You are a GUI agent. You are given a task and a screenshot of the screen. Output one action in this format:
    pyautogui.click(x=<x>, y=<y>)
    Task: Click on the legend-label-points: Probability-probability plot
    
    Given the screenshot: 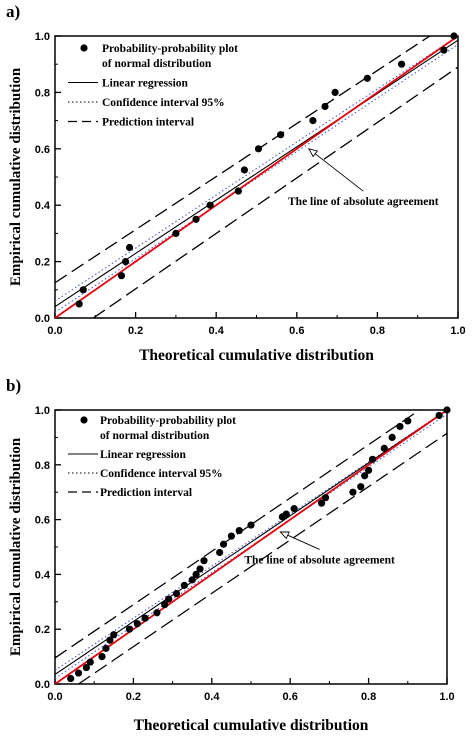 What is the action you would take?
    pyautogui.click(x=170, y=49)
    